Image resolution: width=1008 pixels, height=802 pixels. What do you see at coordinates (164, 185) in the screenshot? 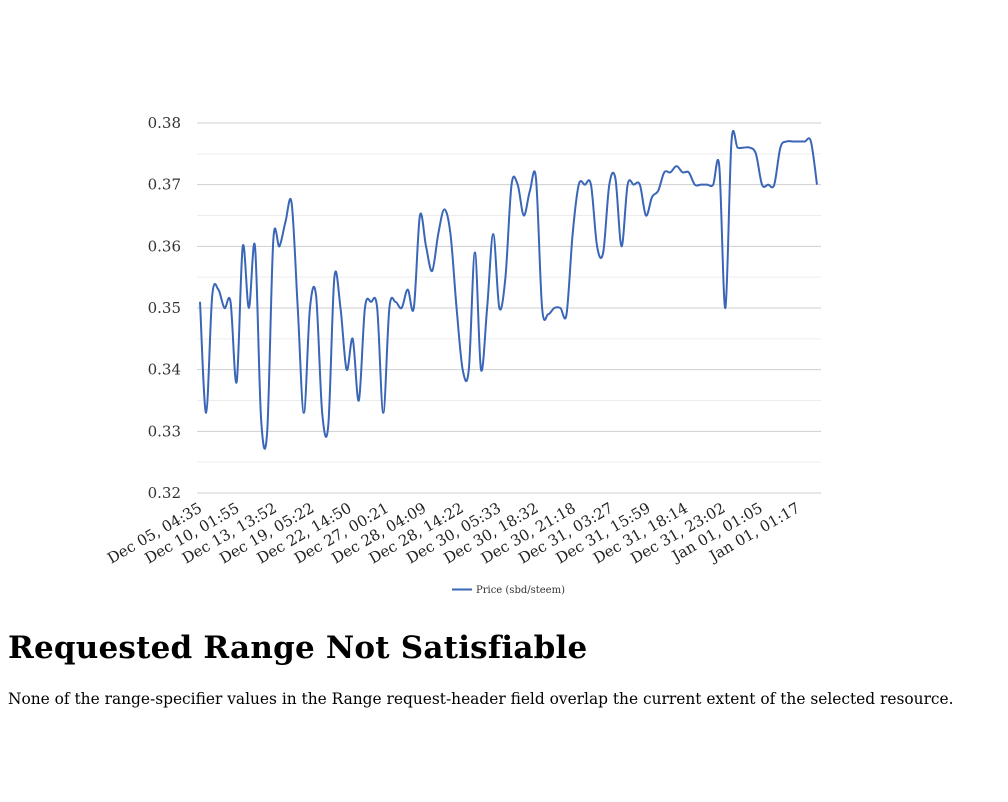
I see `y-tick-label: 0.37` at bounding box center [164, 185].